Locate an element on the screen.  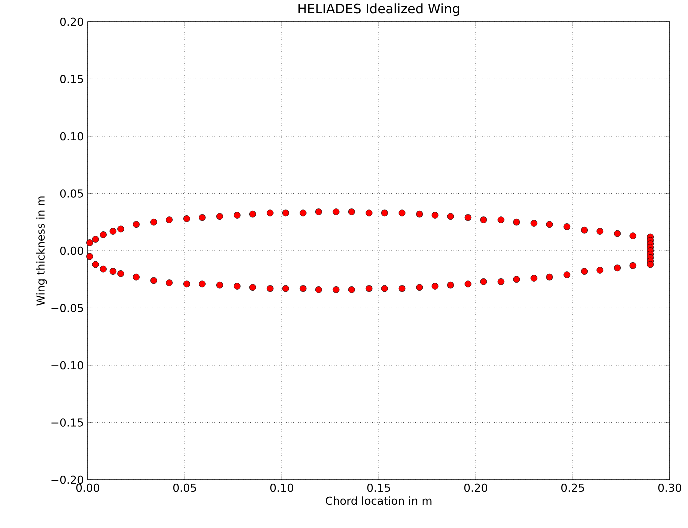
x-tick-label: 0.10 is located at coordinates (282, 488).